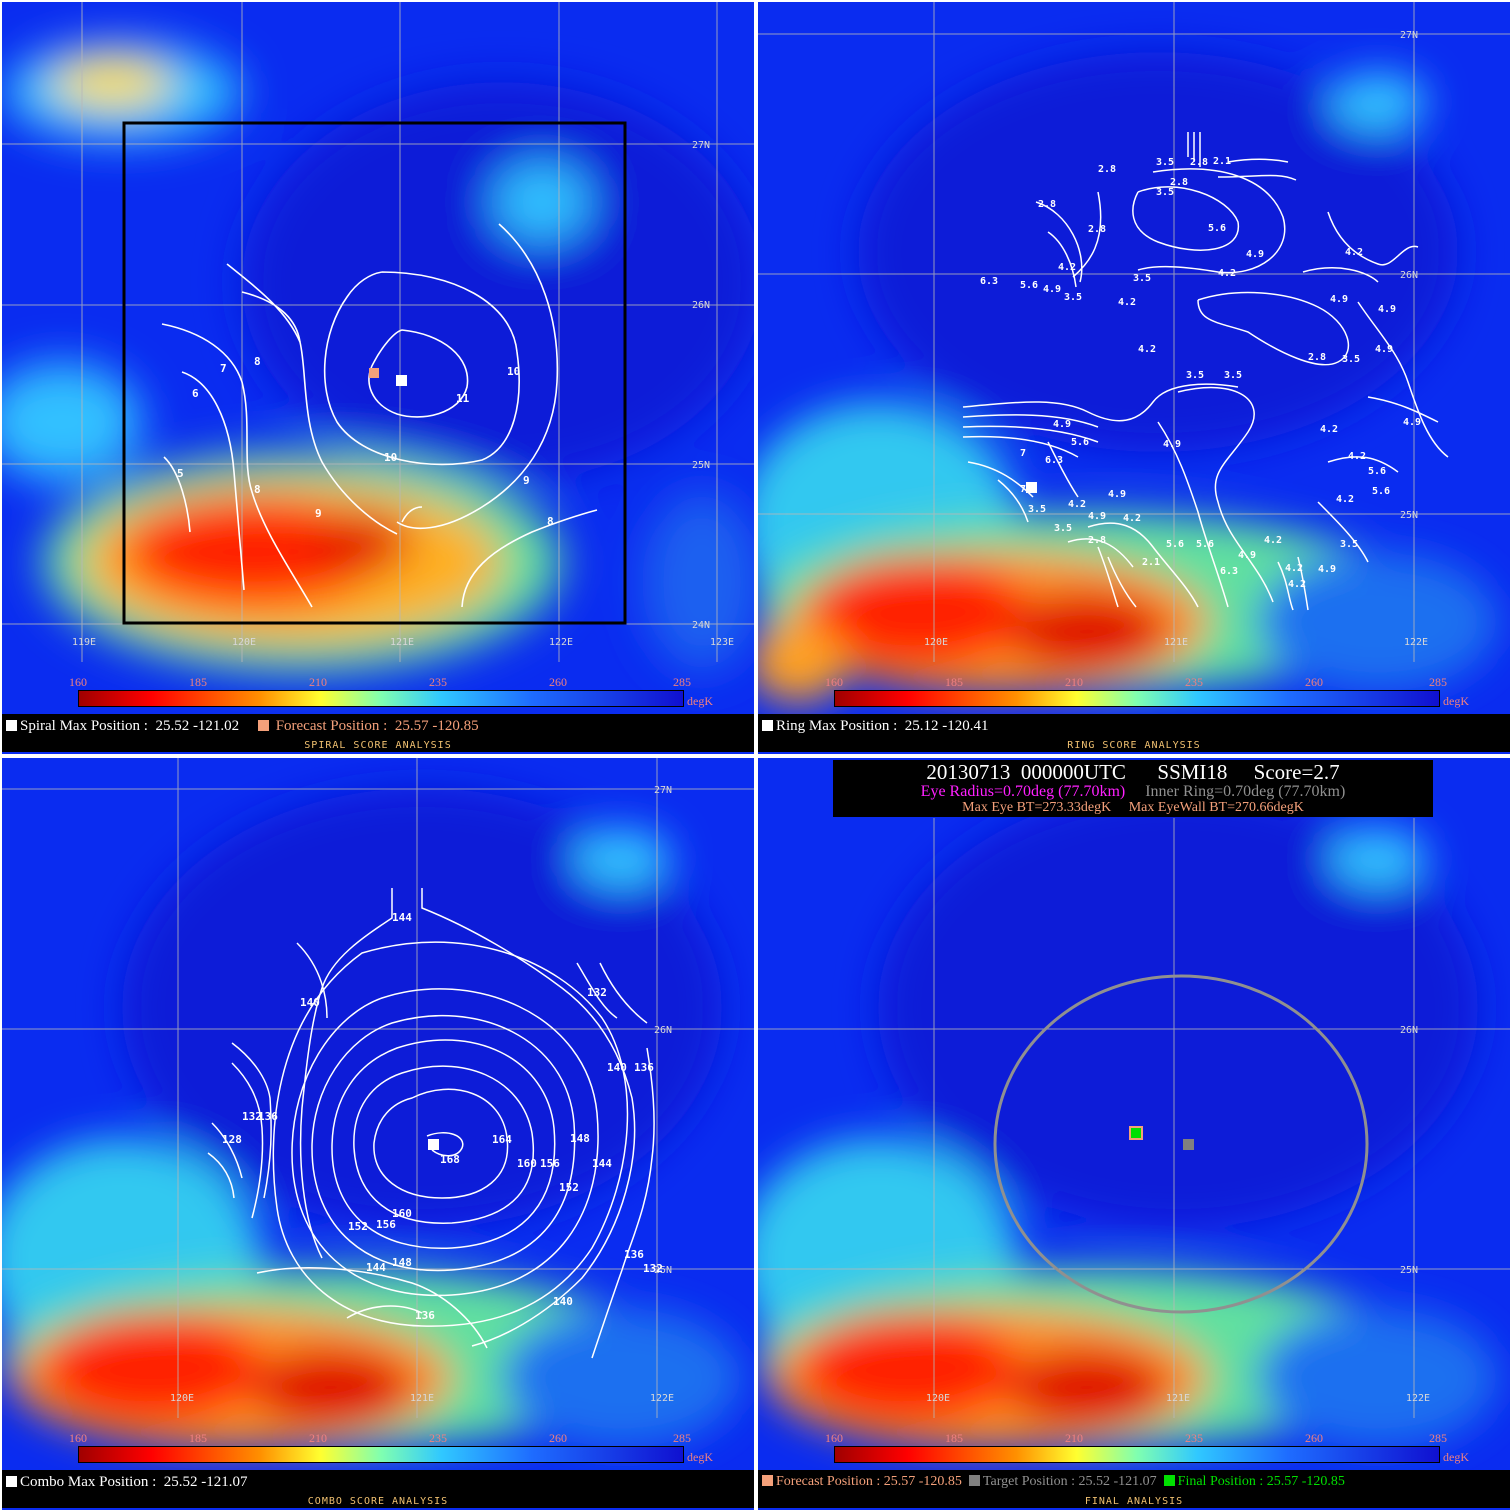 This screenshot has width=1512, height=1512. Describe the element at coordinates (1117, 1481) in the screenshot. I see `target-value: 25.52 -121.07` at that location.